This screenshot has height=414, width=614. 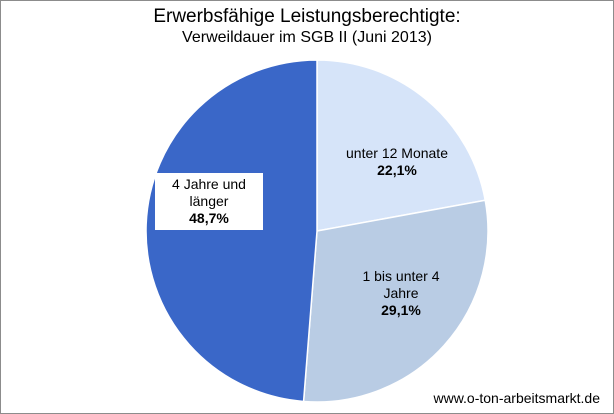 I want to click on slice-value-label: 22,1%, so click(x=397, y=170).